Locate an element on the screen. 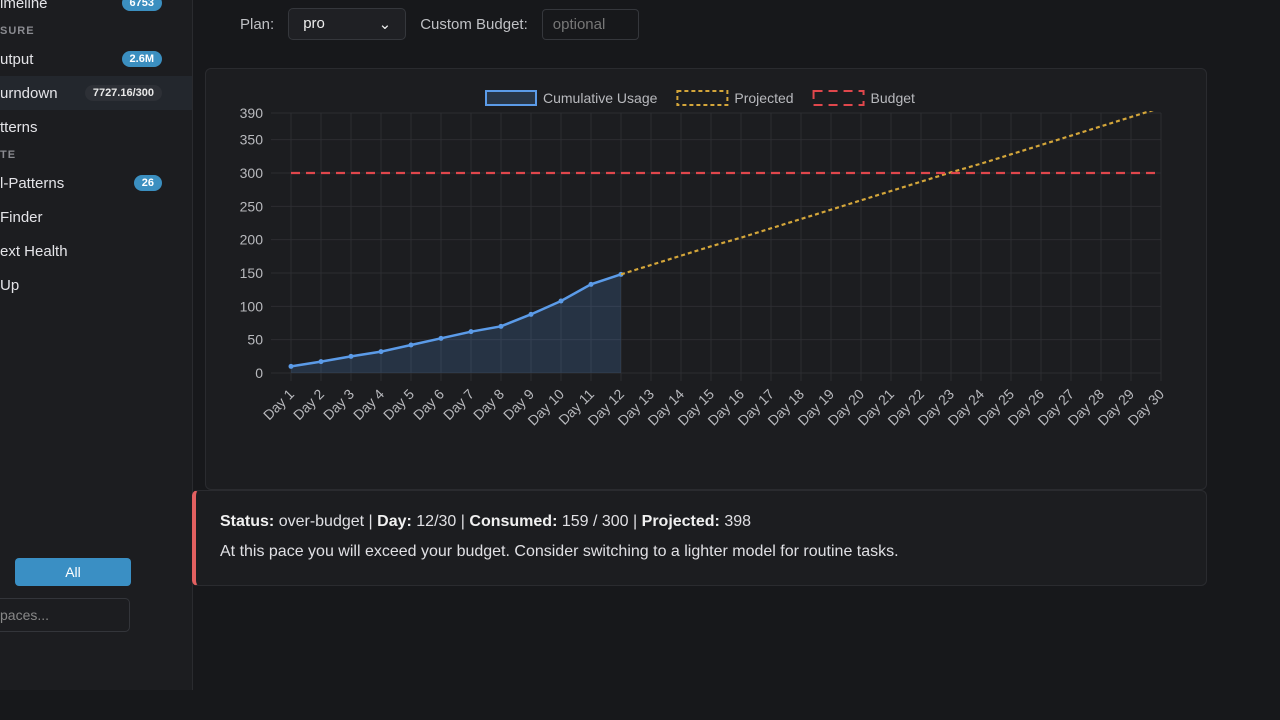 Image resolution: width=1280 pixels, height=720 pixels. legend-label: Cumulative Usage is located at coordinates (600, 98).